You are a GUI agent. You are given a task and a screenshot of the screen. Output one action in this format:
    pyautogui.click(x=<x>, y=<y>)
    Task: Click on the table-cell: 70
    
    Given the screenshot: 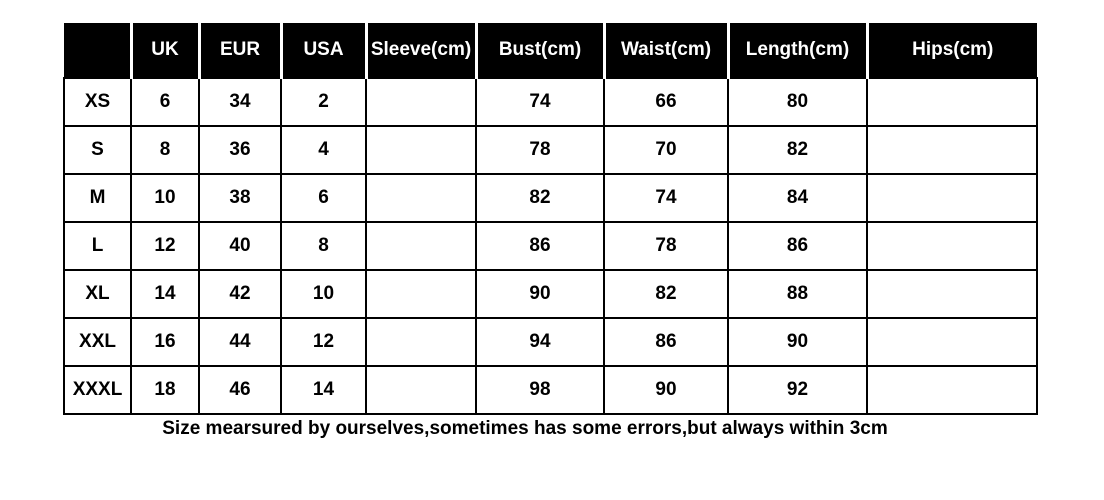 What is the action you would take?
    pyautogui.click(x=666, y=150)
    